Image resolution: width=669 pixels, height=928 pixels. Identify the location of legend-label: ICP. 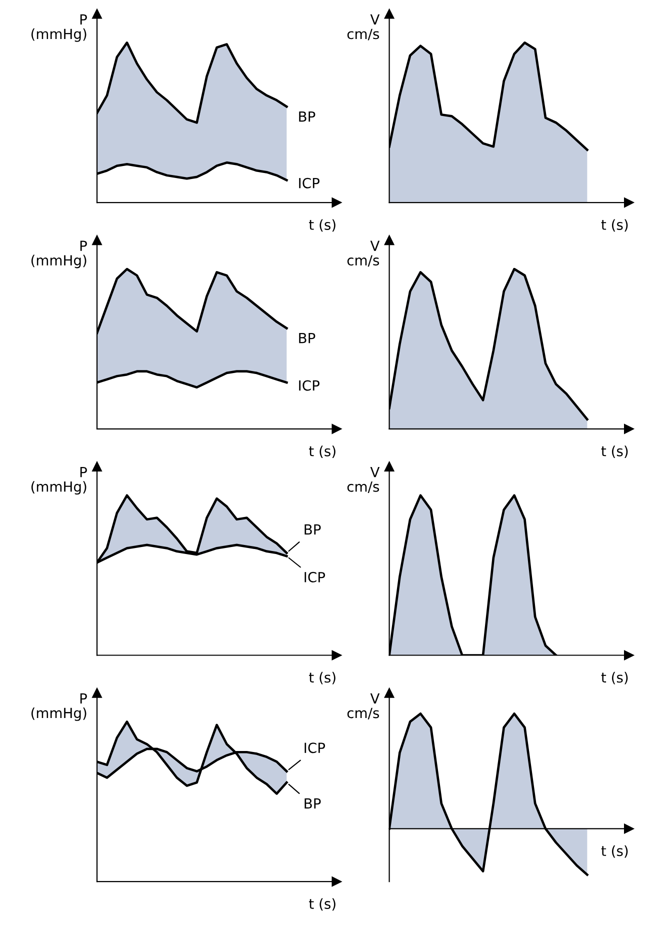
(315, 577).